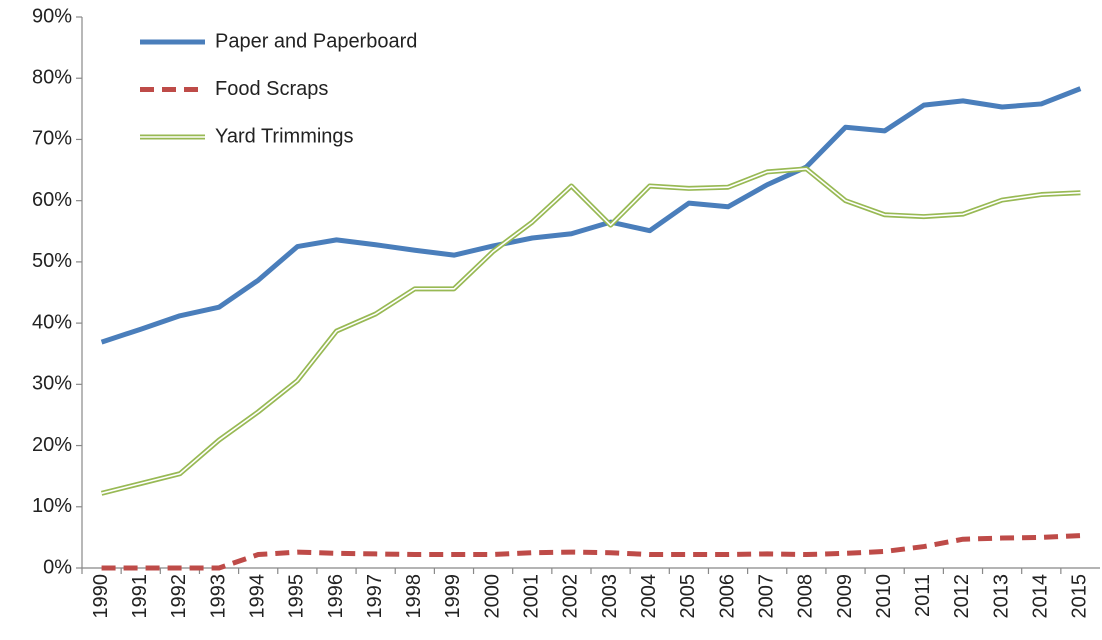 The height and width of the screenshot is (640, 1102). What do you see at coordinates (271, 89) in the screenshot?
I see `legend-label: Food Scraps` at bounding box center [271, 89].